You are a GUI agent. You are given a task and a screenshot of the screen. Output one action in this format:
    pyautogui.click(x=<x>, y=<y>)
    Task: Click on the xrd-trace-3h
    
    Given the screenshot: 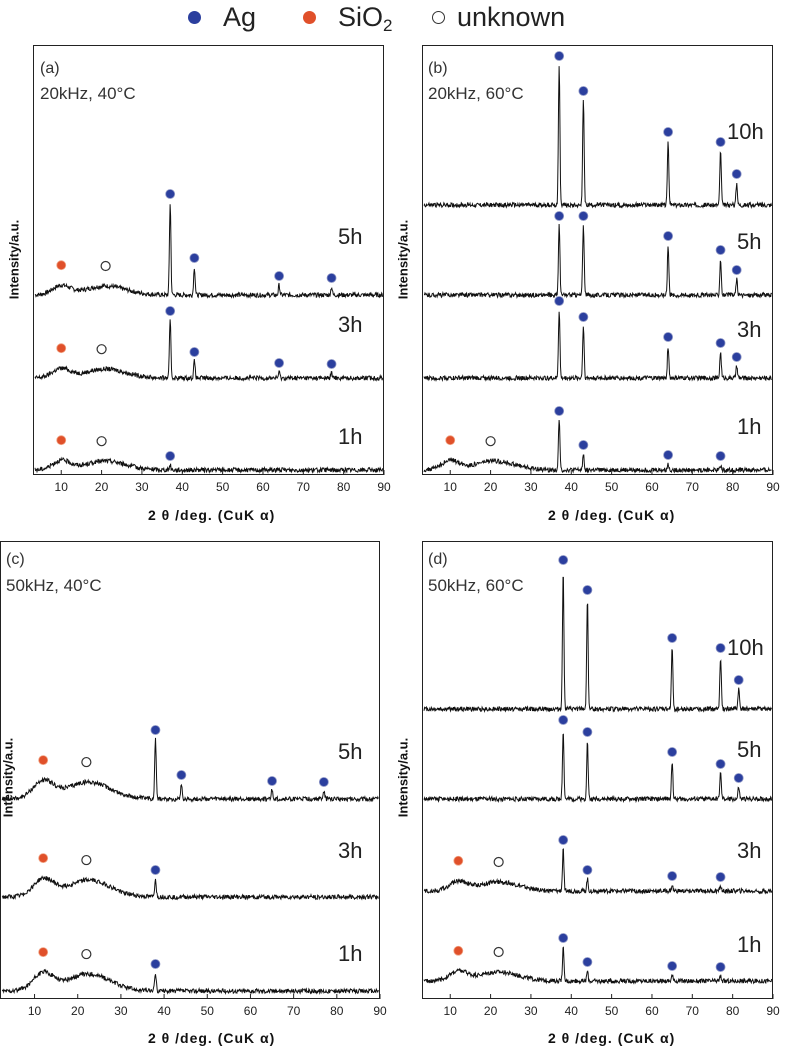 What is the action you would take?
    pyautogui.click(x=597, y=346)
    